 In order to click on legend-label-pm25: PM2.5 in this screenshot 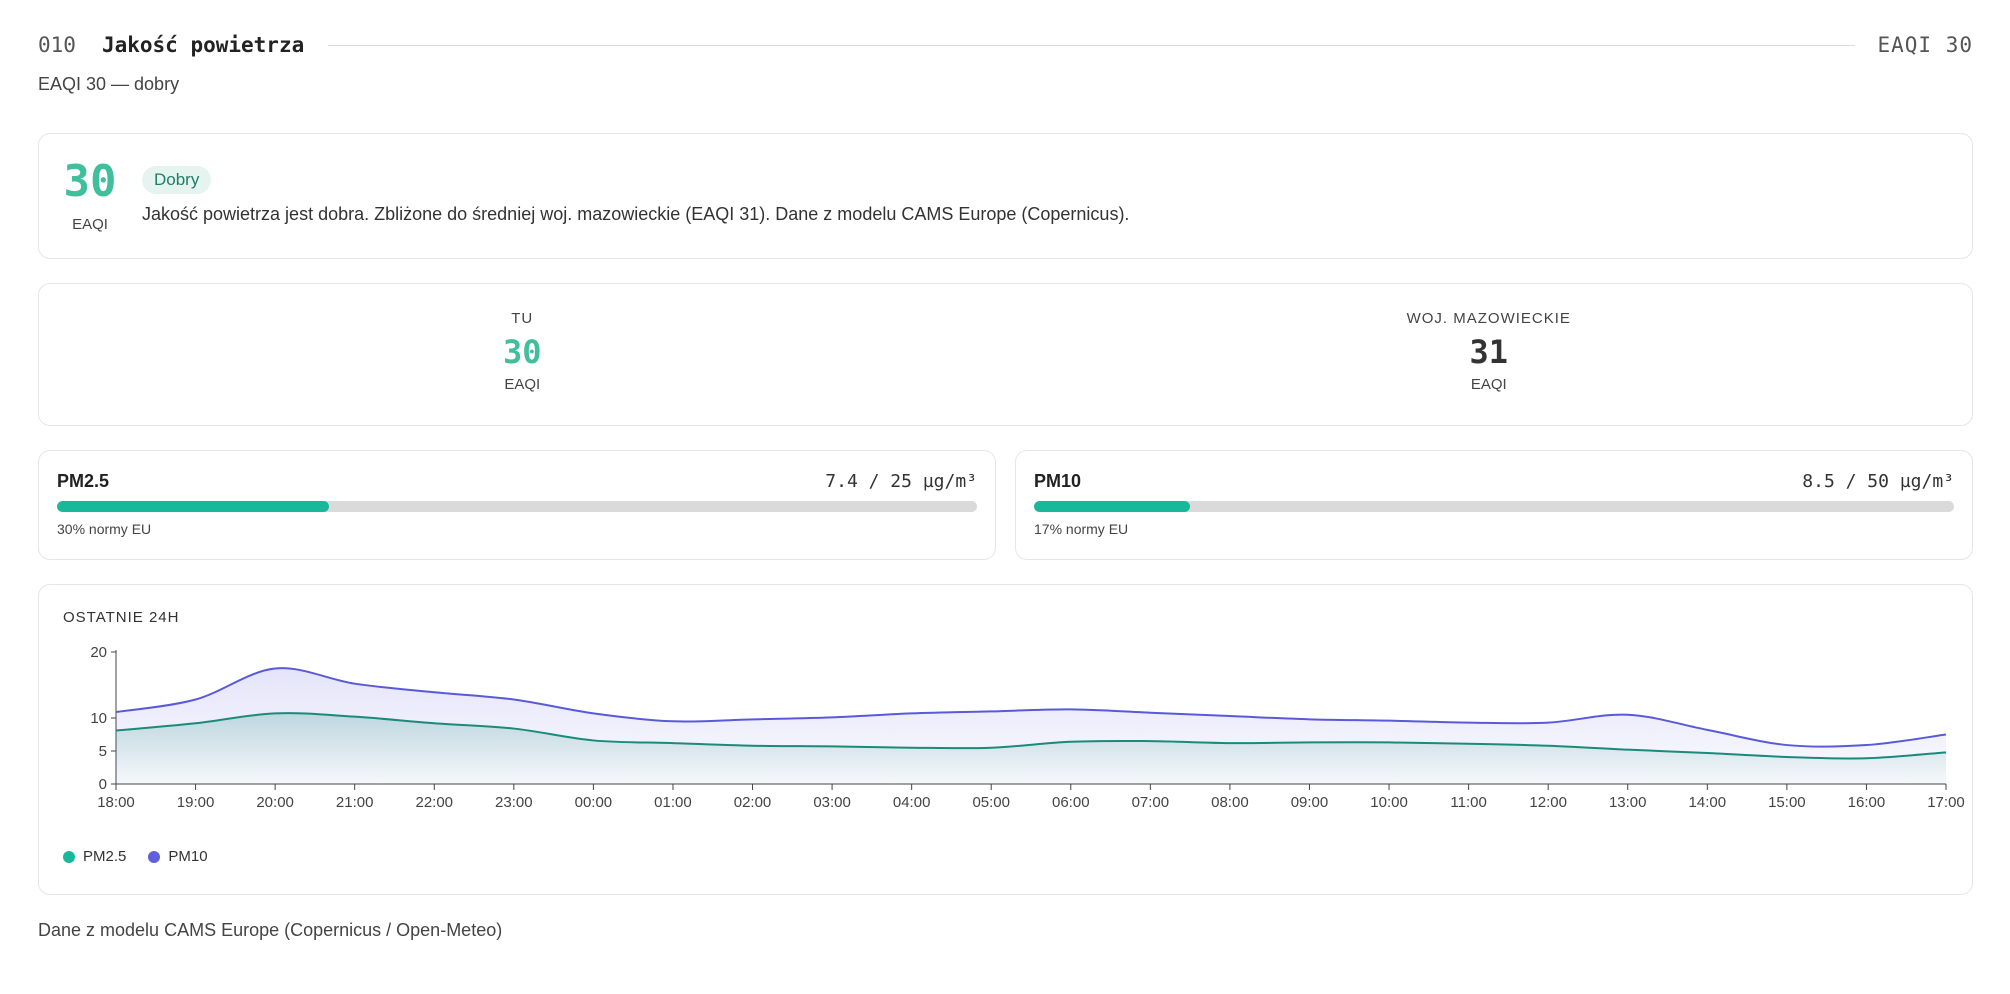, I will do `click(105, 856)`.